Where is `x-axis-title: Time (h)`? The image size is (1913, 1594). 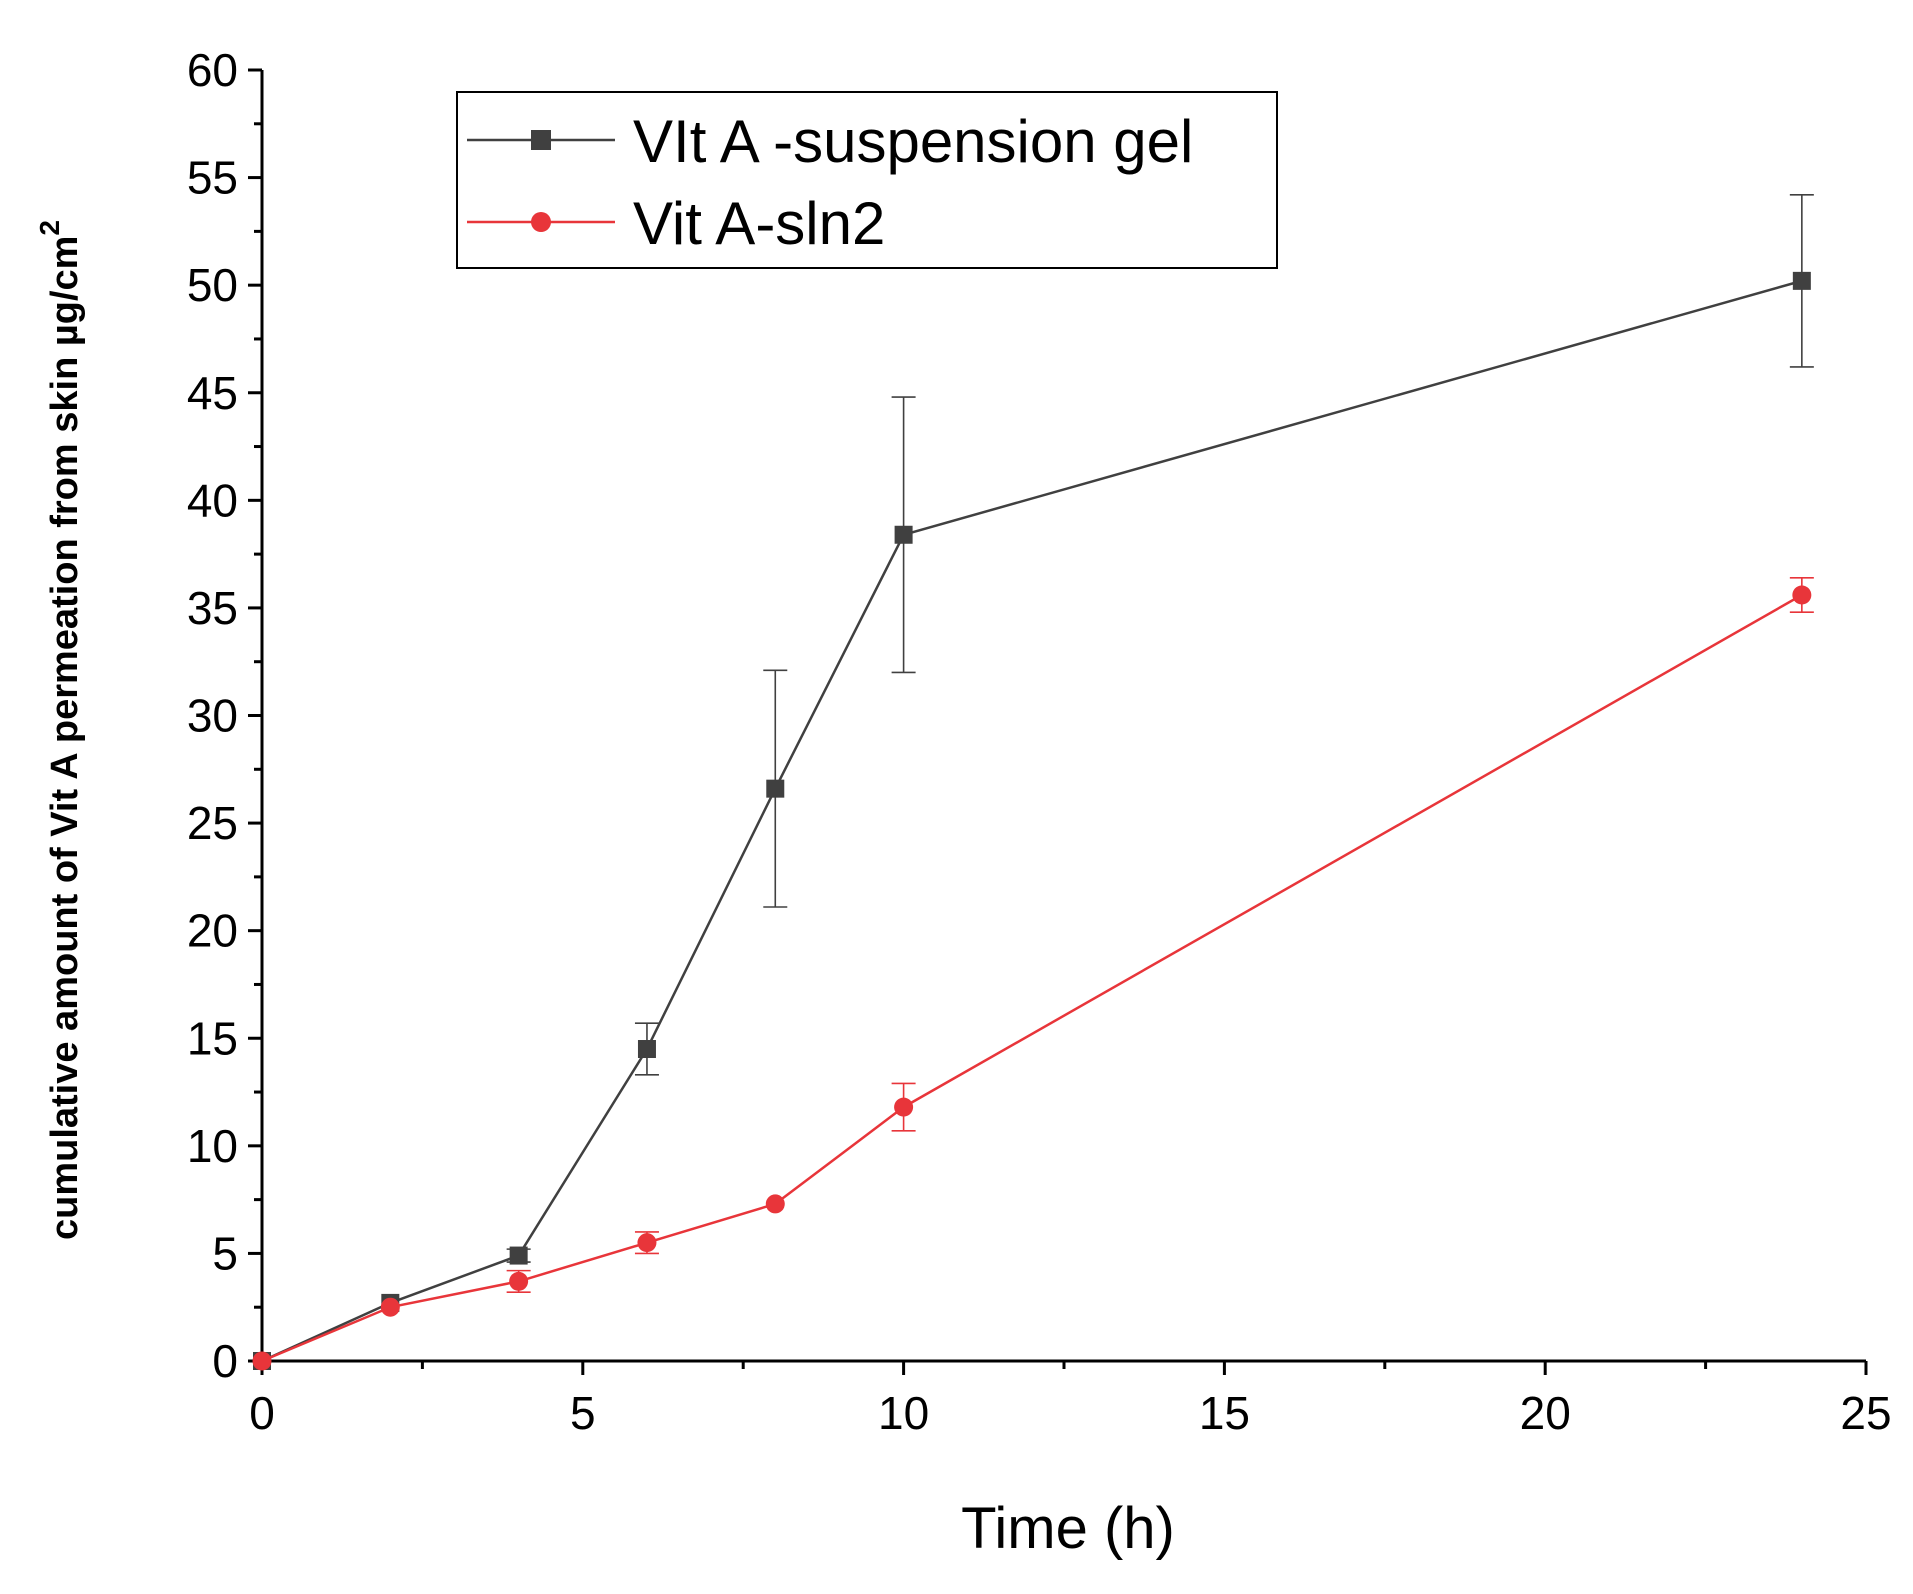 x-axis-title: Time (h) is located at coordinates (1068, 1528).